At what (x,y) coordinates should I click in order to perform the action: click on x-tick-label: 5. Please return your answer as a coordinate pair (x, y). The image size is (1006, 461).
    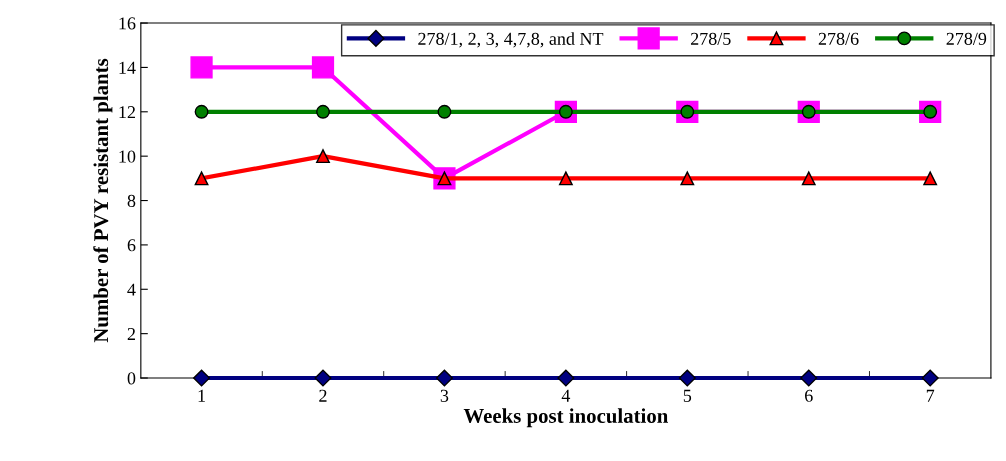
    Looking at the image, I should click on (687, 395).